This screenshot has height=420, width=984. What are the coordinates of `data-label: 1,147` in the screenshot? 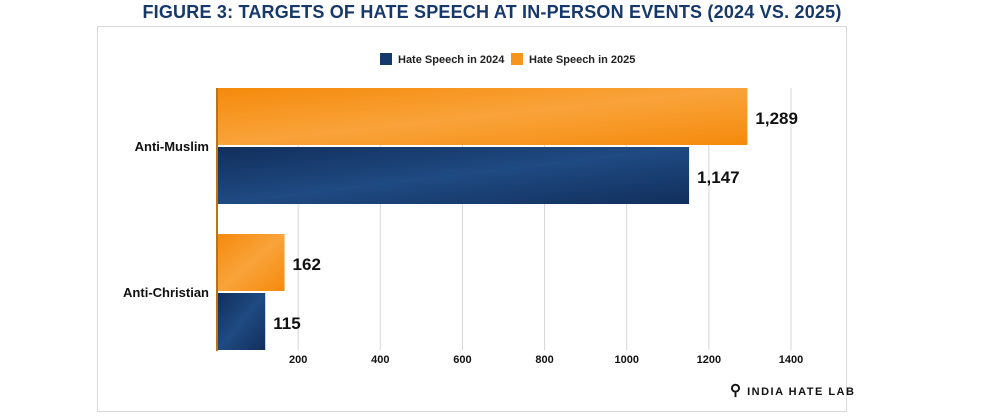 It's located at (718, 177).